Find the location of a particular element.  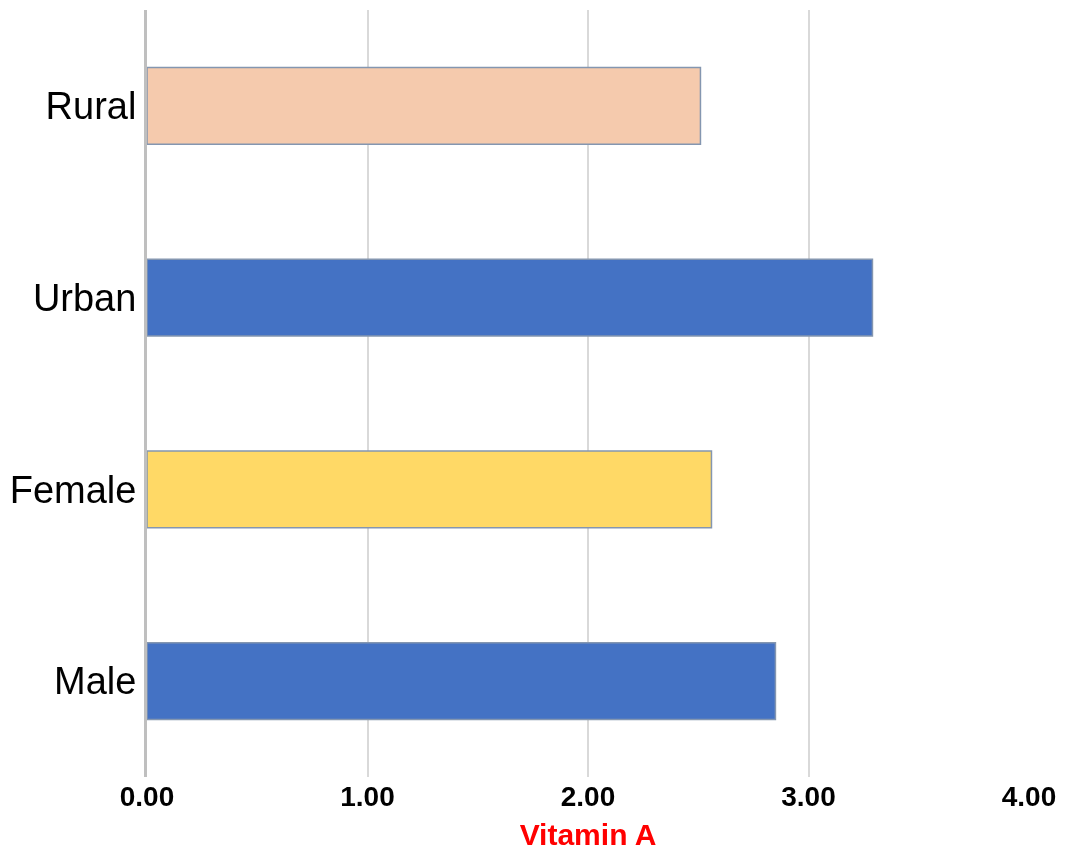

x-tick-label: 3.00 is located at coordinates (808, 796).